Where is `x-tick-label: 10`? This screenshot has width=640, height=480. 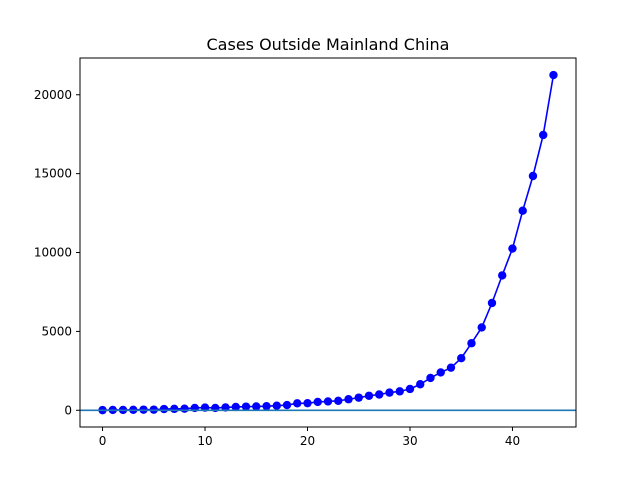 x-tick-label: 10 is located at coordinates (204, 441).